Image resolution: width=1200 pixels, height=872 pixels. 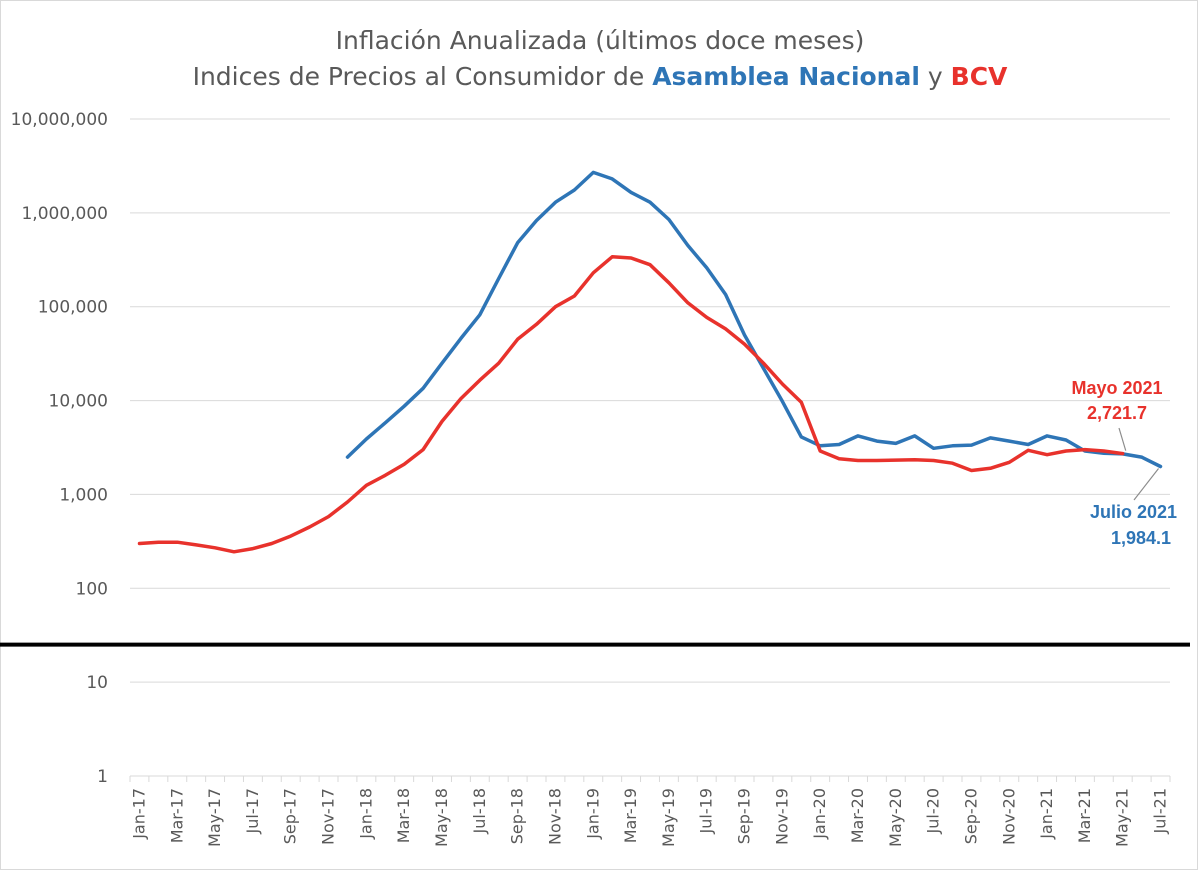 What do you see at coordinates (403, 815) in the screenshot?
I see `x-tick-label: Mar-18` at bounding box center [403, 815].